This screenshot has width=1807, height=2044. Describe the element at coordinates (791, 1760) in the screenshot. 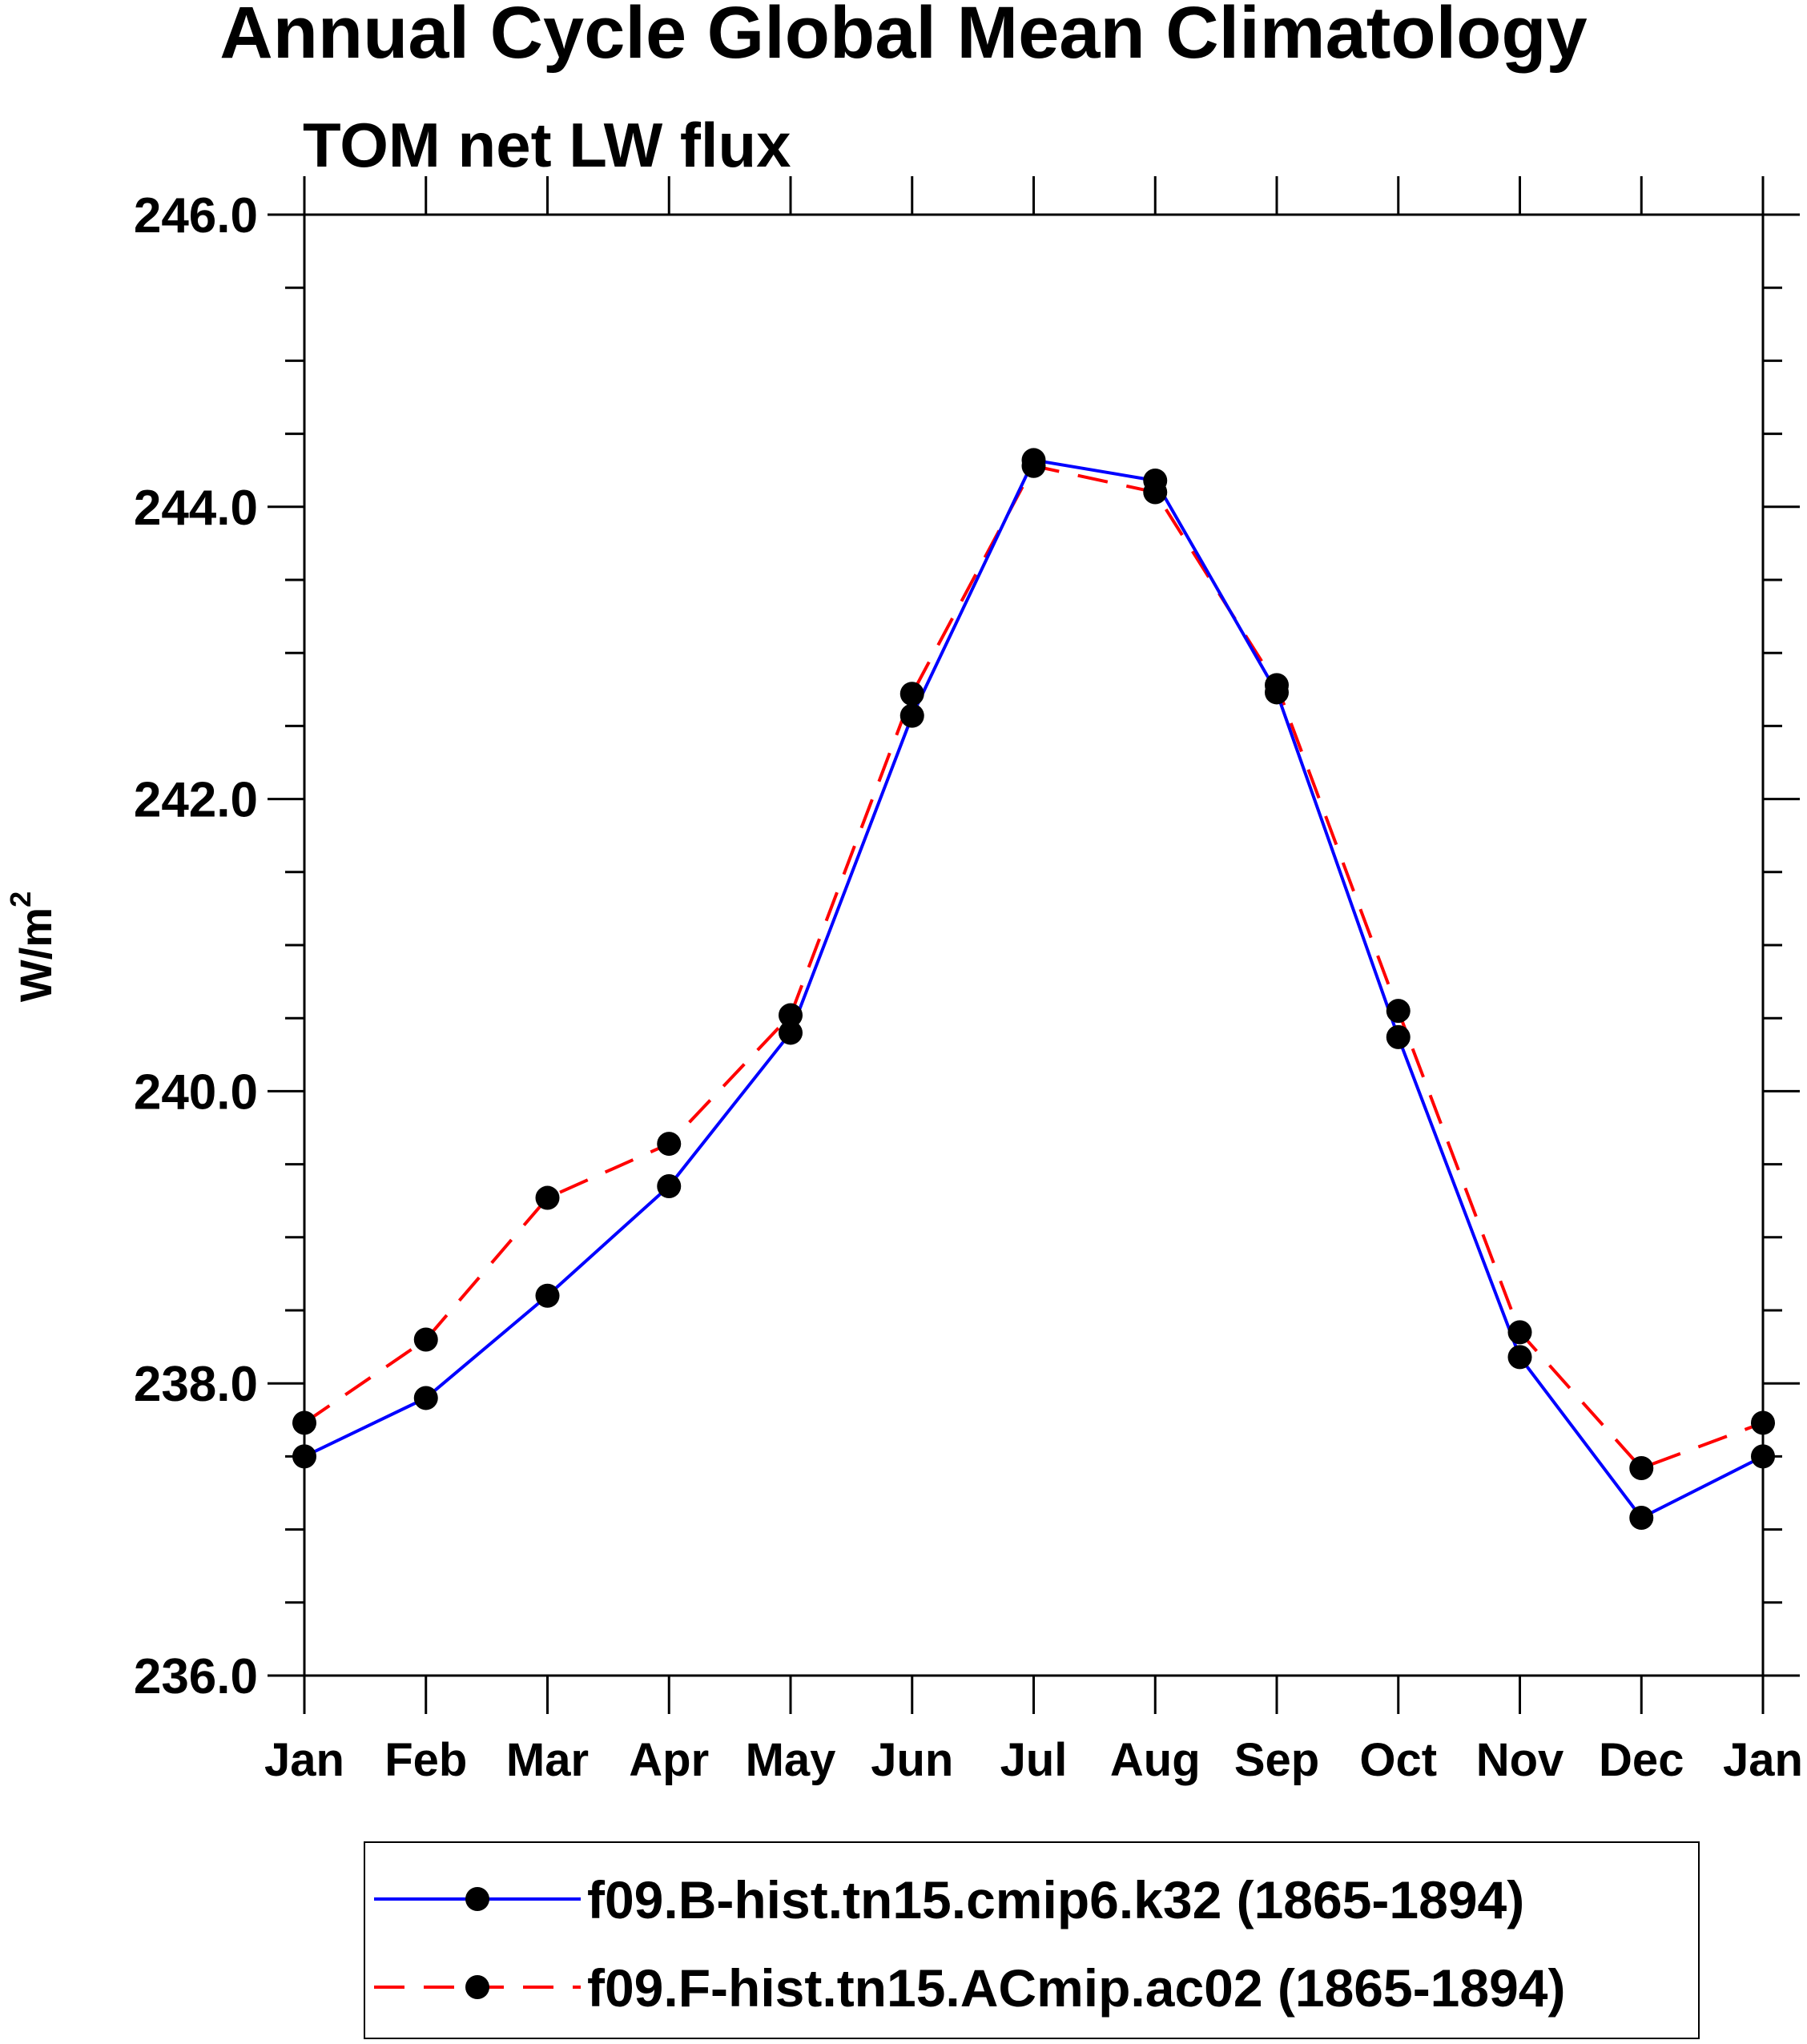

I see `x-tick-label: May` at that location.